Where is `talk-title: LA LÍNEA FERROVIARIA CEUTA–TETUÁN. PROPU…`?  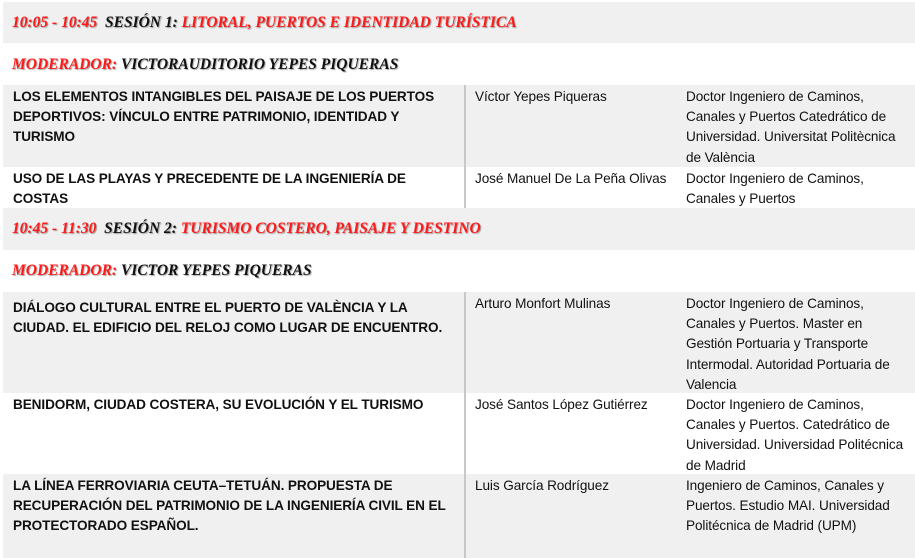 talk-title: LA LÍNEA FERROVIARIA CEUTA–TETUÁN. PROPU… is located at coordinates (229, 506).